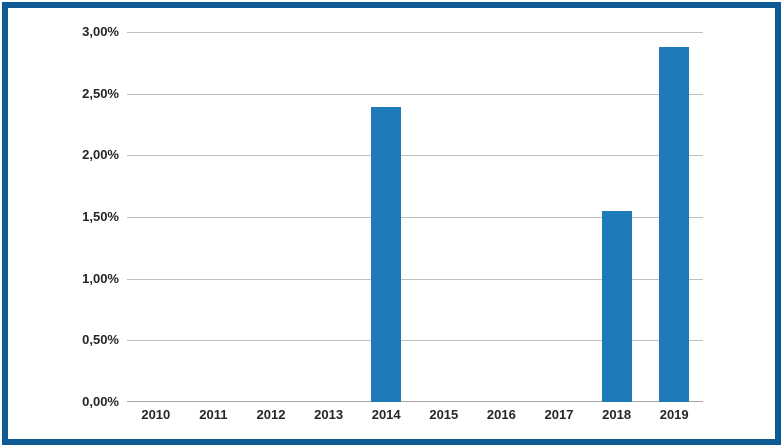 Image resolution: width=784 pixels, height=448 pixels. Describe the element at coordinates (617, 414) in the screenshot. I see `x-tick-label: 2018` at that location.